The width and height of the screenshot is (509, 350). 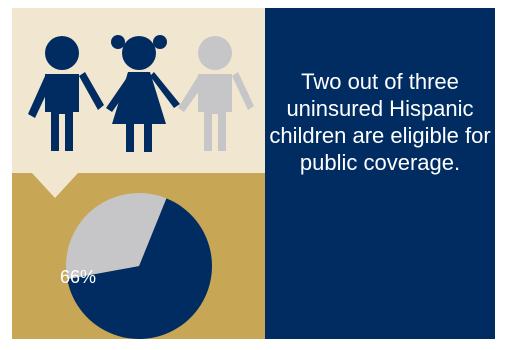 What do you see at coordinates (216, 93) in the screenshot?
I see `child-figure-icon` at bounding box center [216, 93].